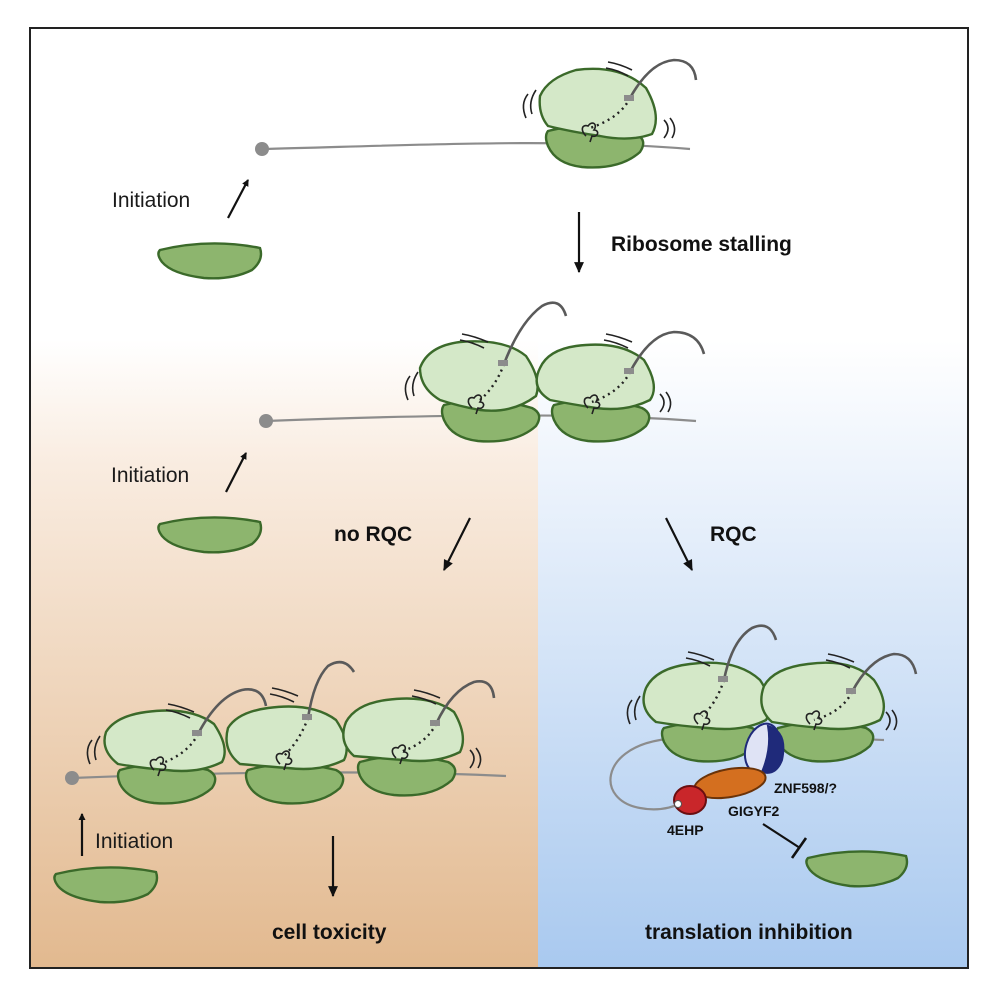 Image resolution: width=996 pixels, height=996 pixels. I want to click on mrna-cap-bottom-left, so click(72, 778).